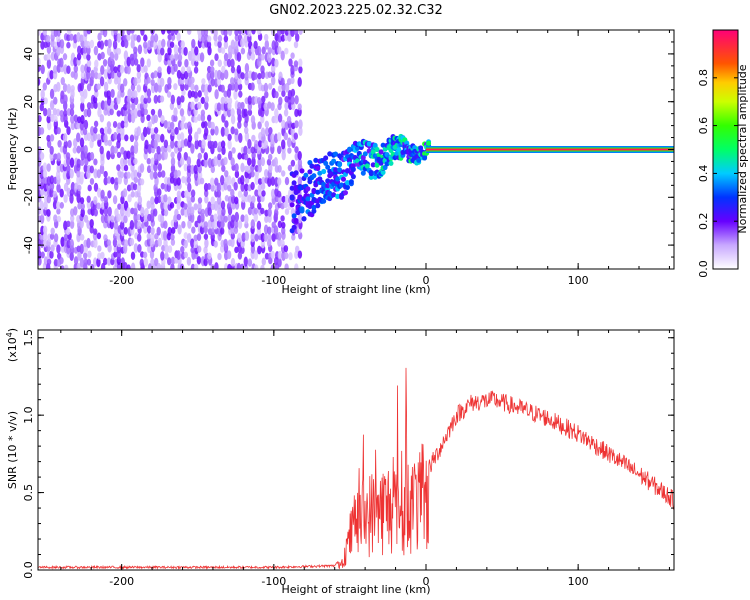 This screenshot has height=600, width=750. I want to click on y-tick-label: 1.0, so click(28, 415).